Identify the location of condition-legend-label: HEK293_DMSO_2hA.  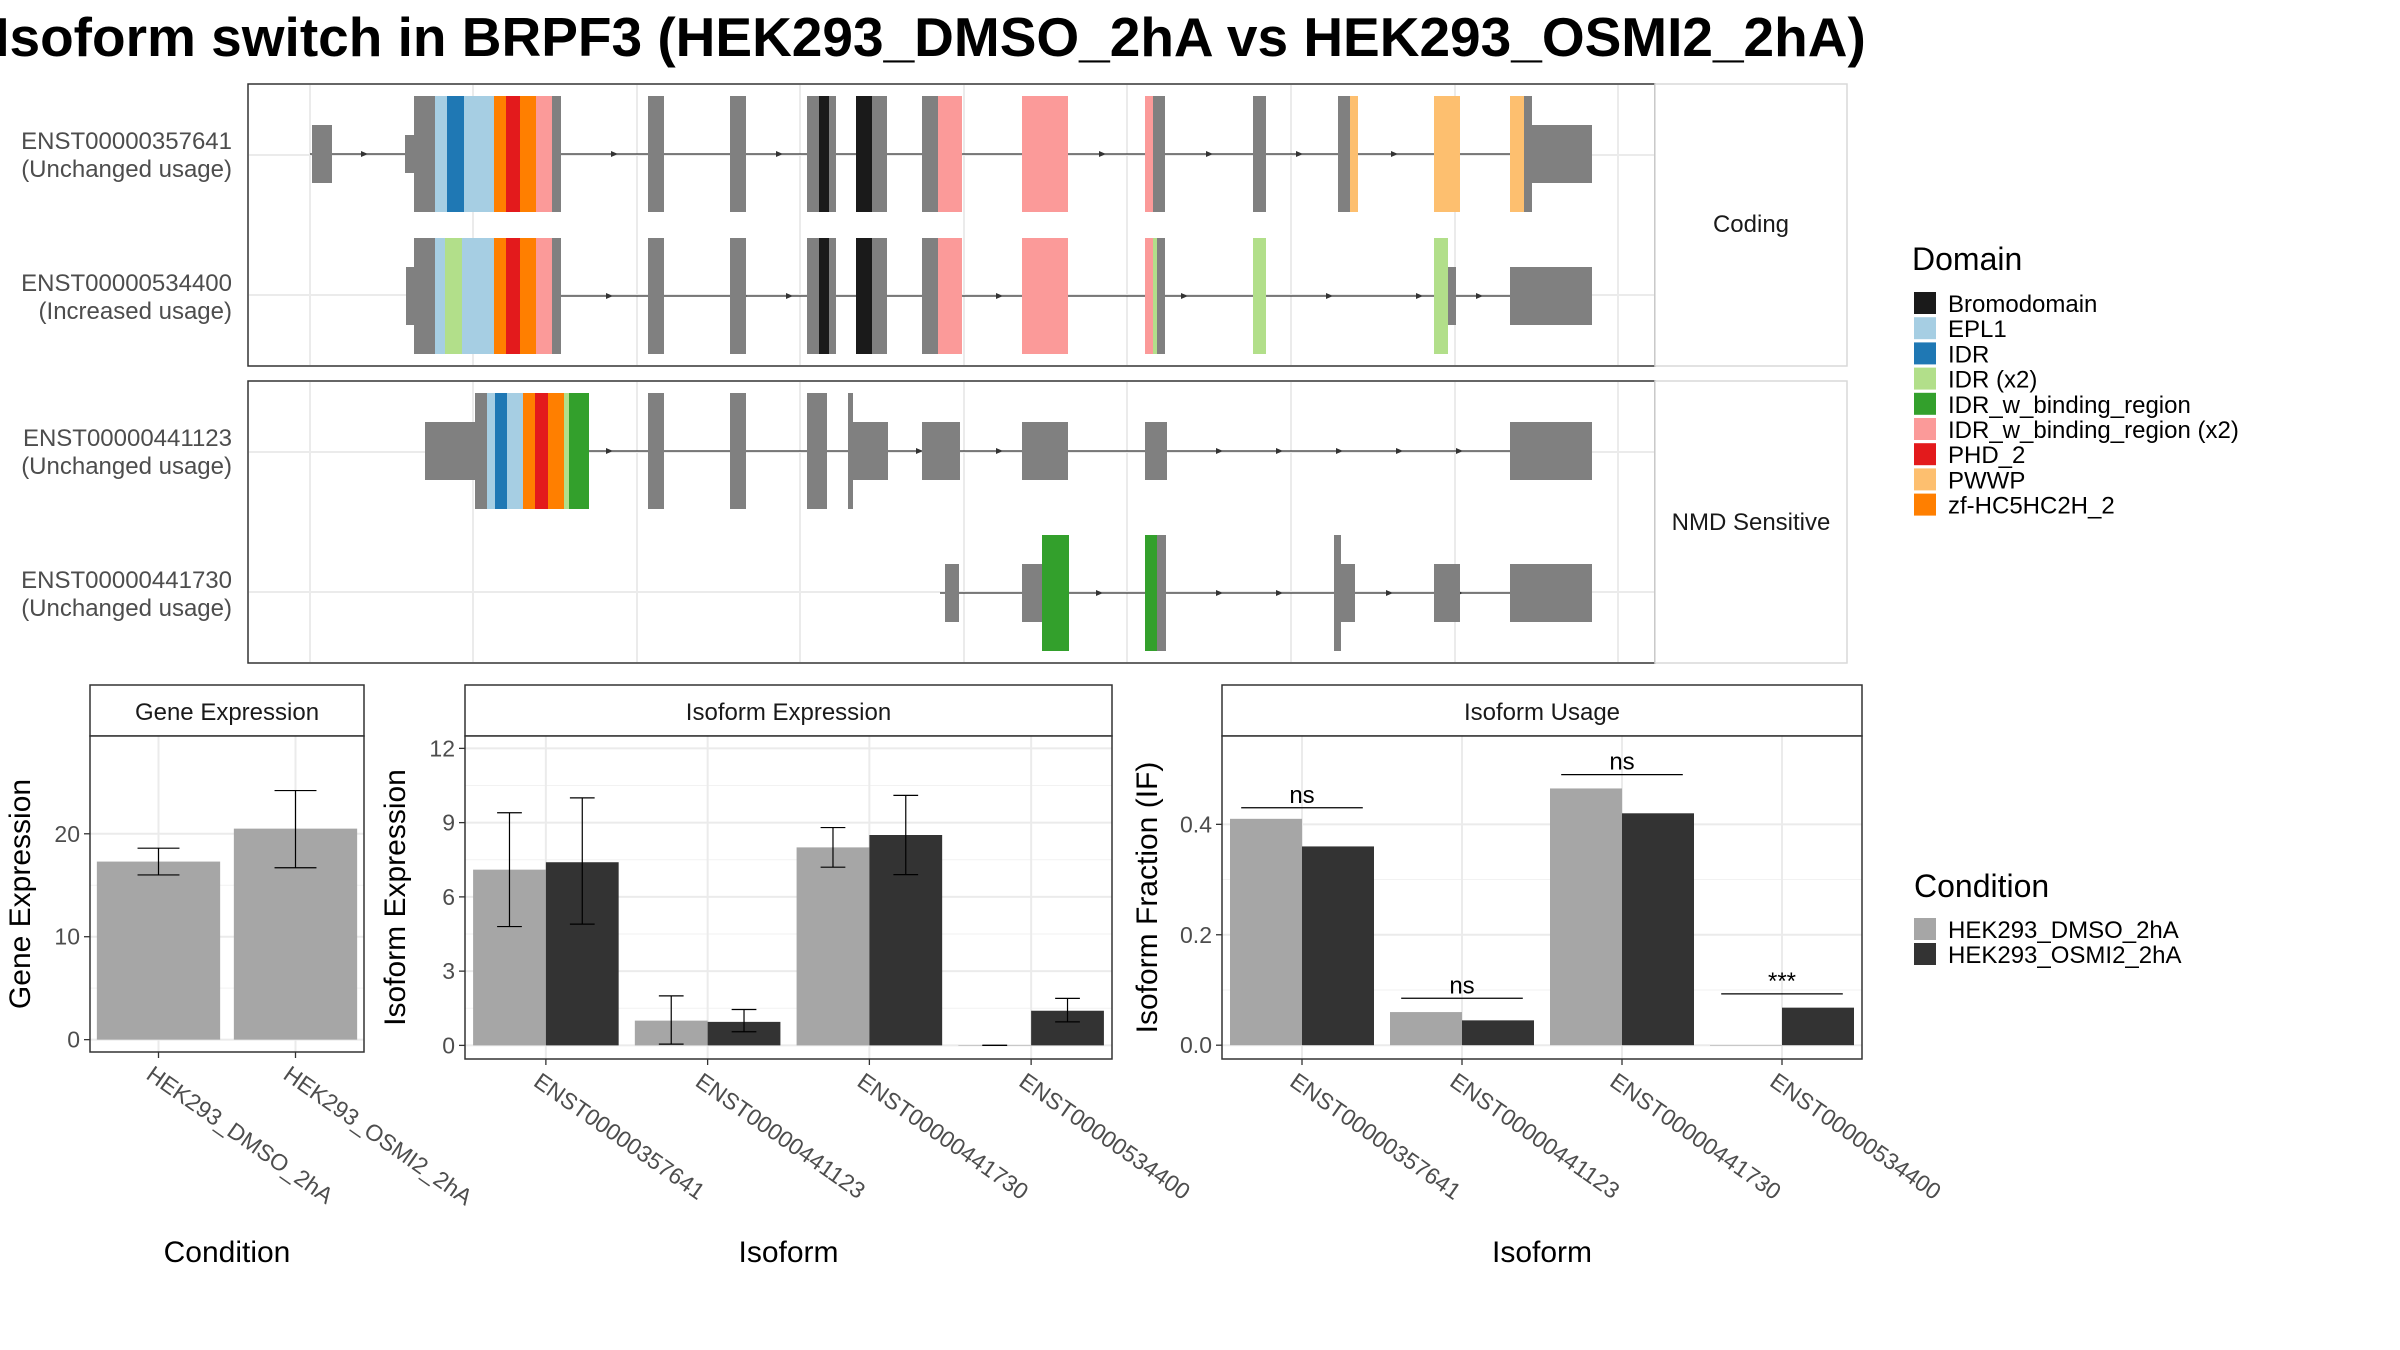
(2063, 930).